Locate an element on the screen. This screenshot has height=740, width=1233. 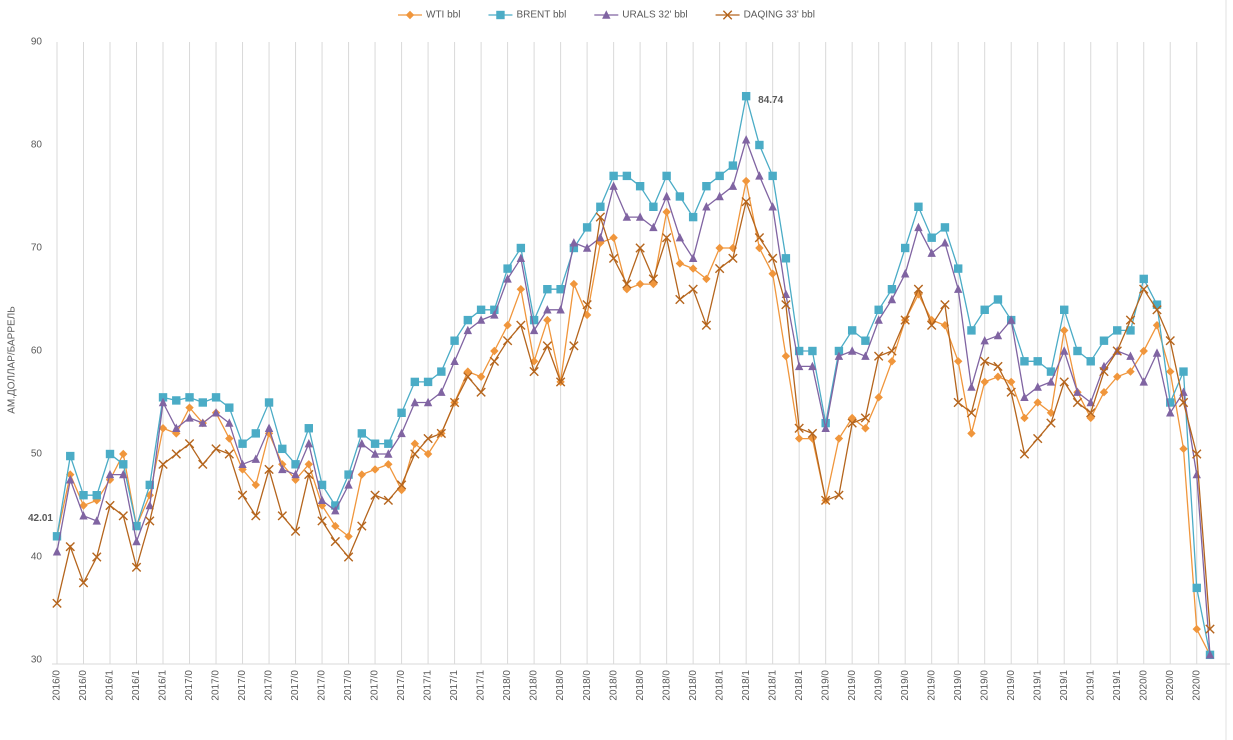
y-tick-label: 40 is located at coordinates (37, 557).